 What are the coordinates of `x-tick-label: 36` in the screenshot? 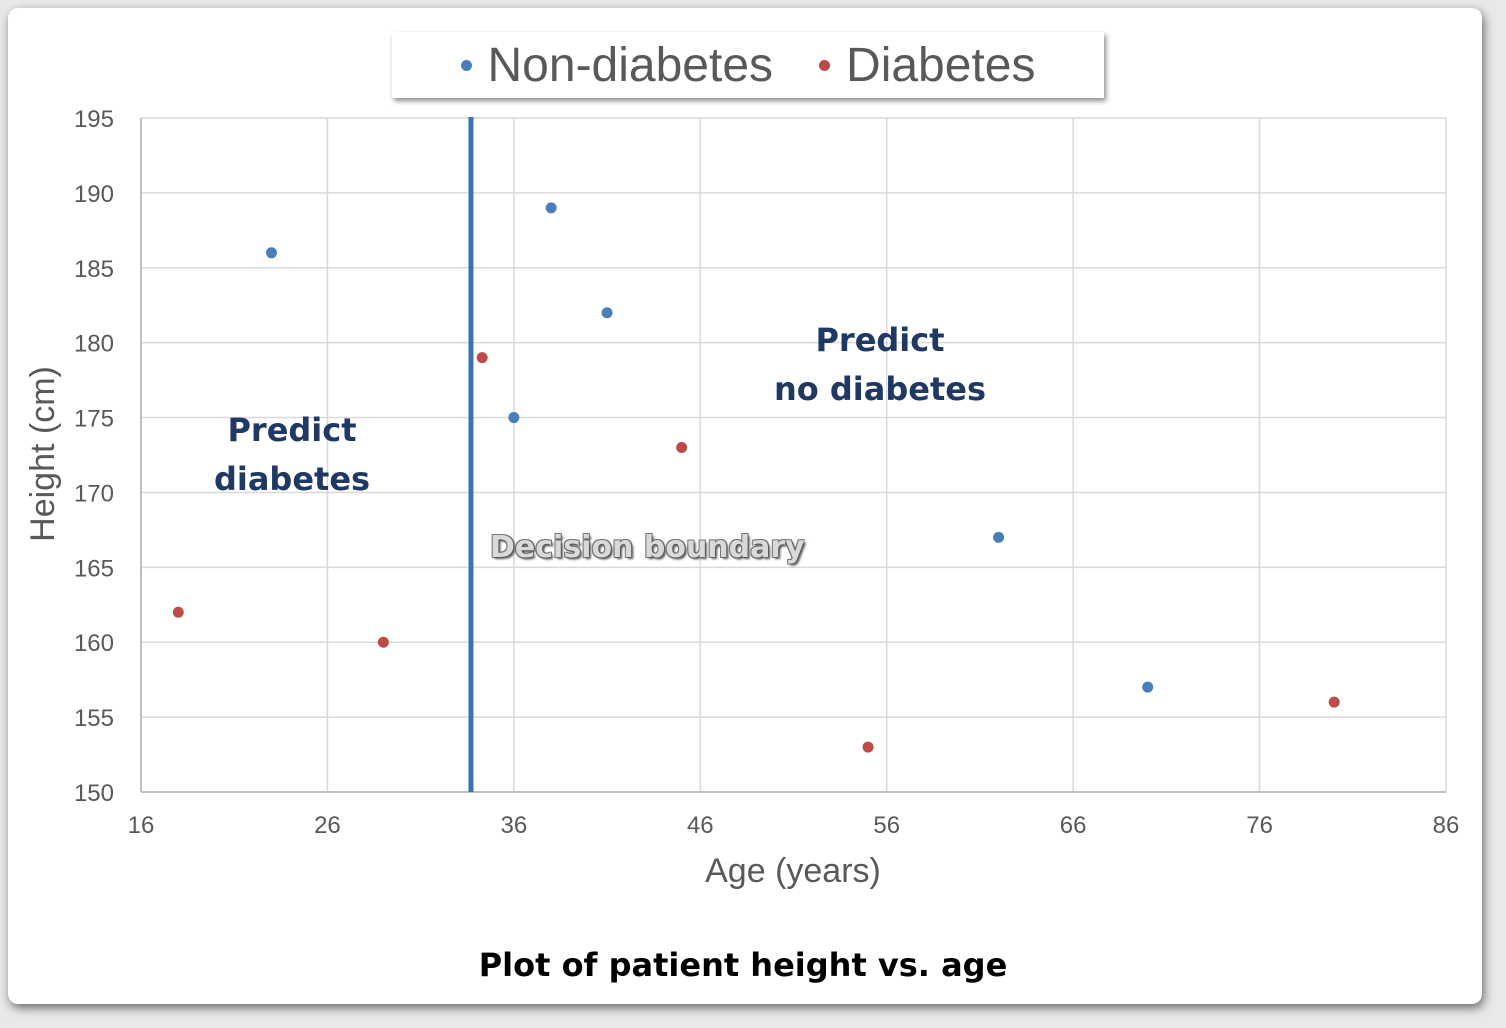 It's located at (514, 825).